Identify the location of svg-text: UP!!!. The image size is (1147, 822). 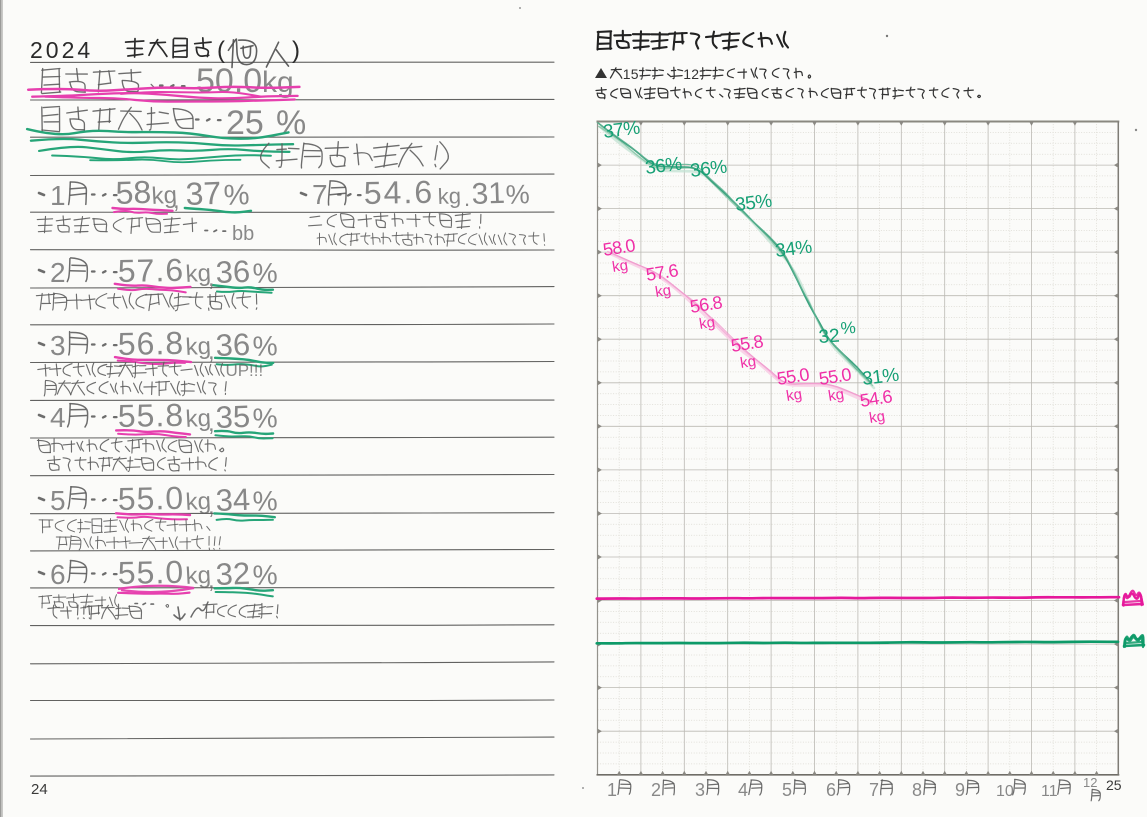
(244, 370).